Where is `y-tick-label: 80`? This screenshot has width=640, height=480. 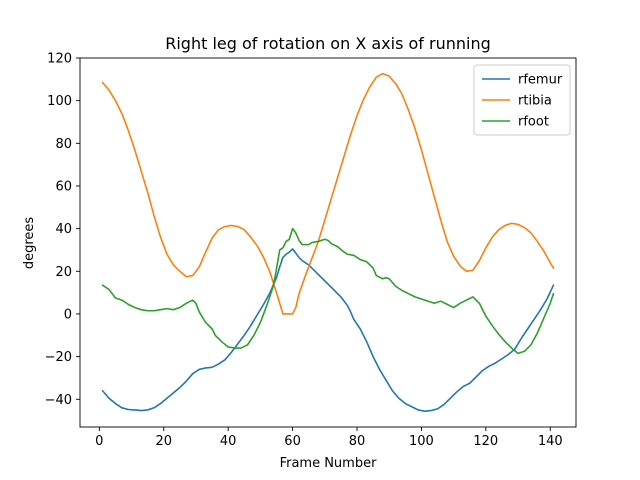
y-tick-label: 80 is located at coordinates (63, 144).